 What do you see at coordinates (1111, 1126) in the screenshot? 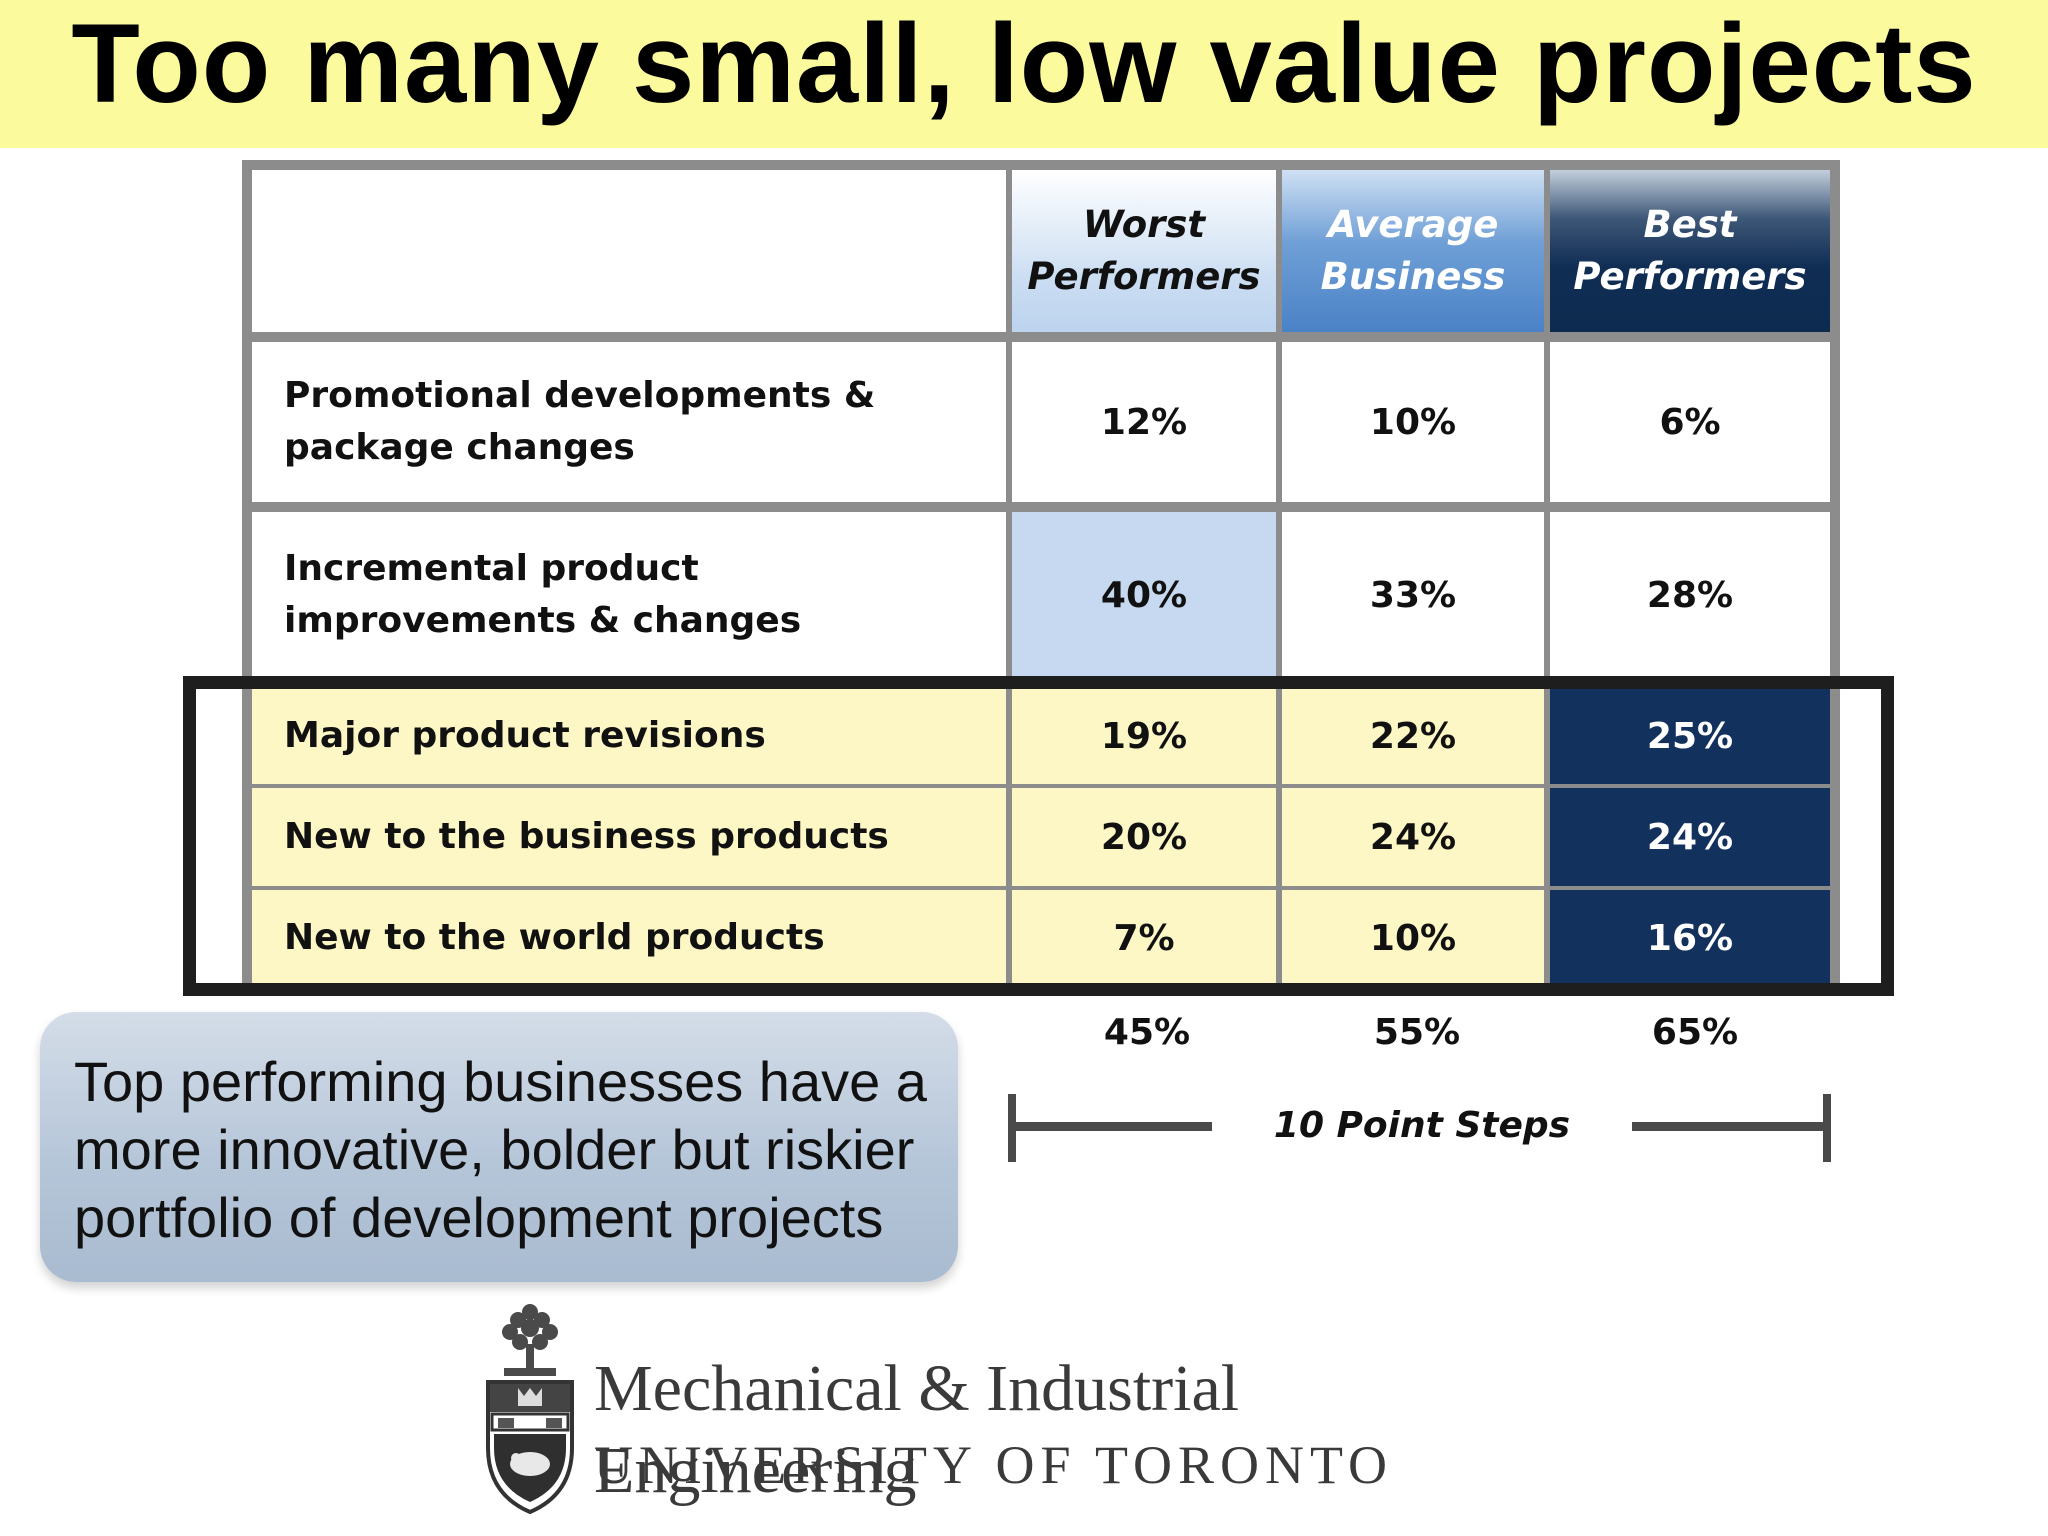
I see `step-bracket-left-bar` at bounding box center [1111, 1126].